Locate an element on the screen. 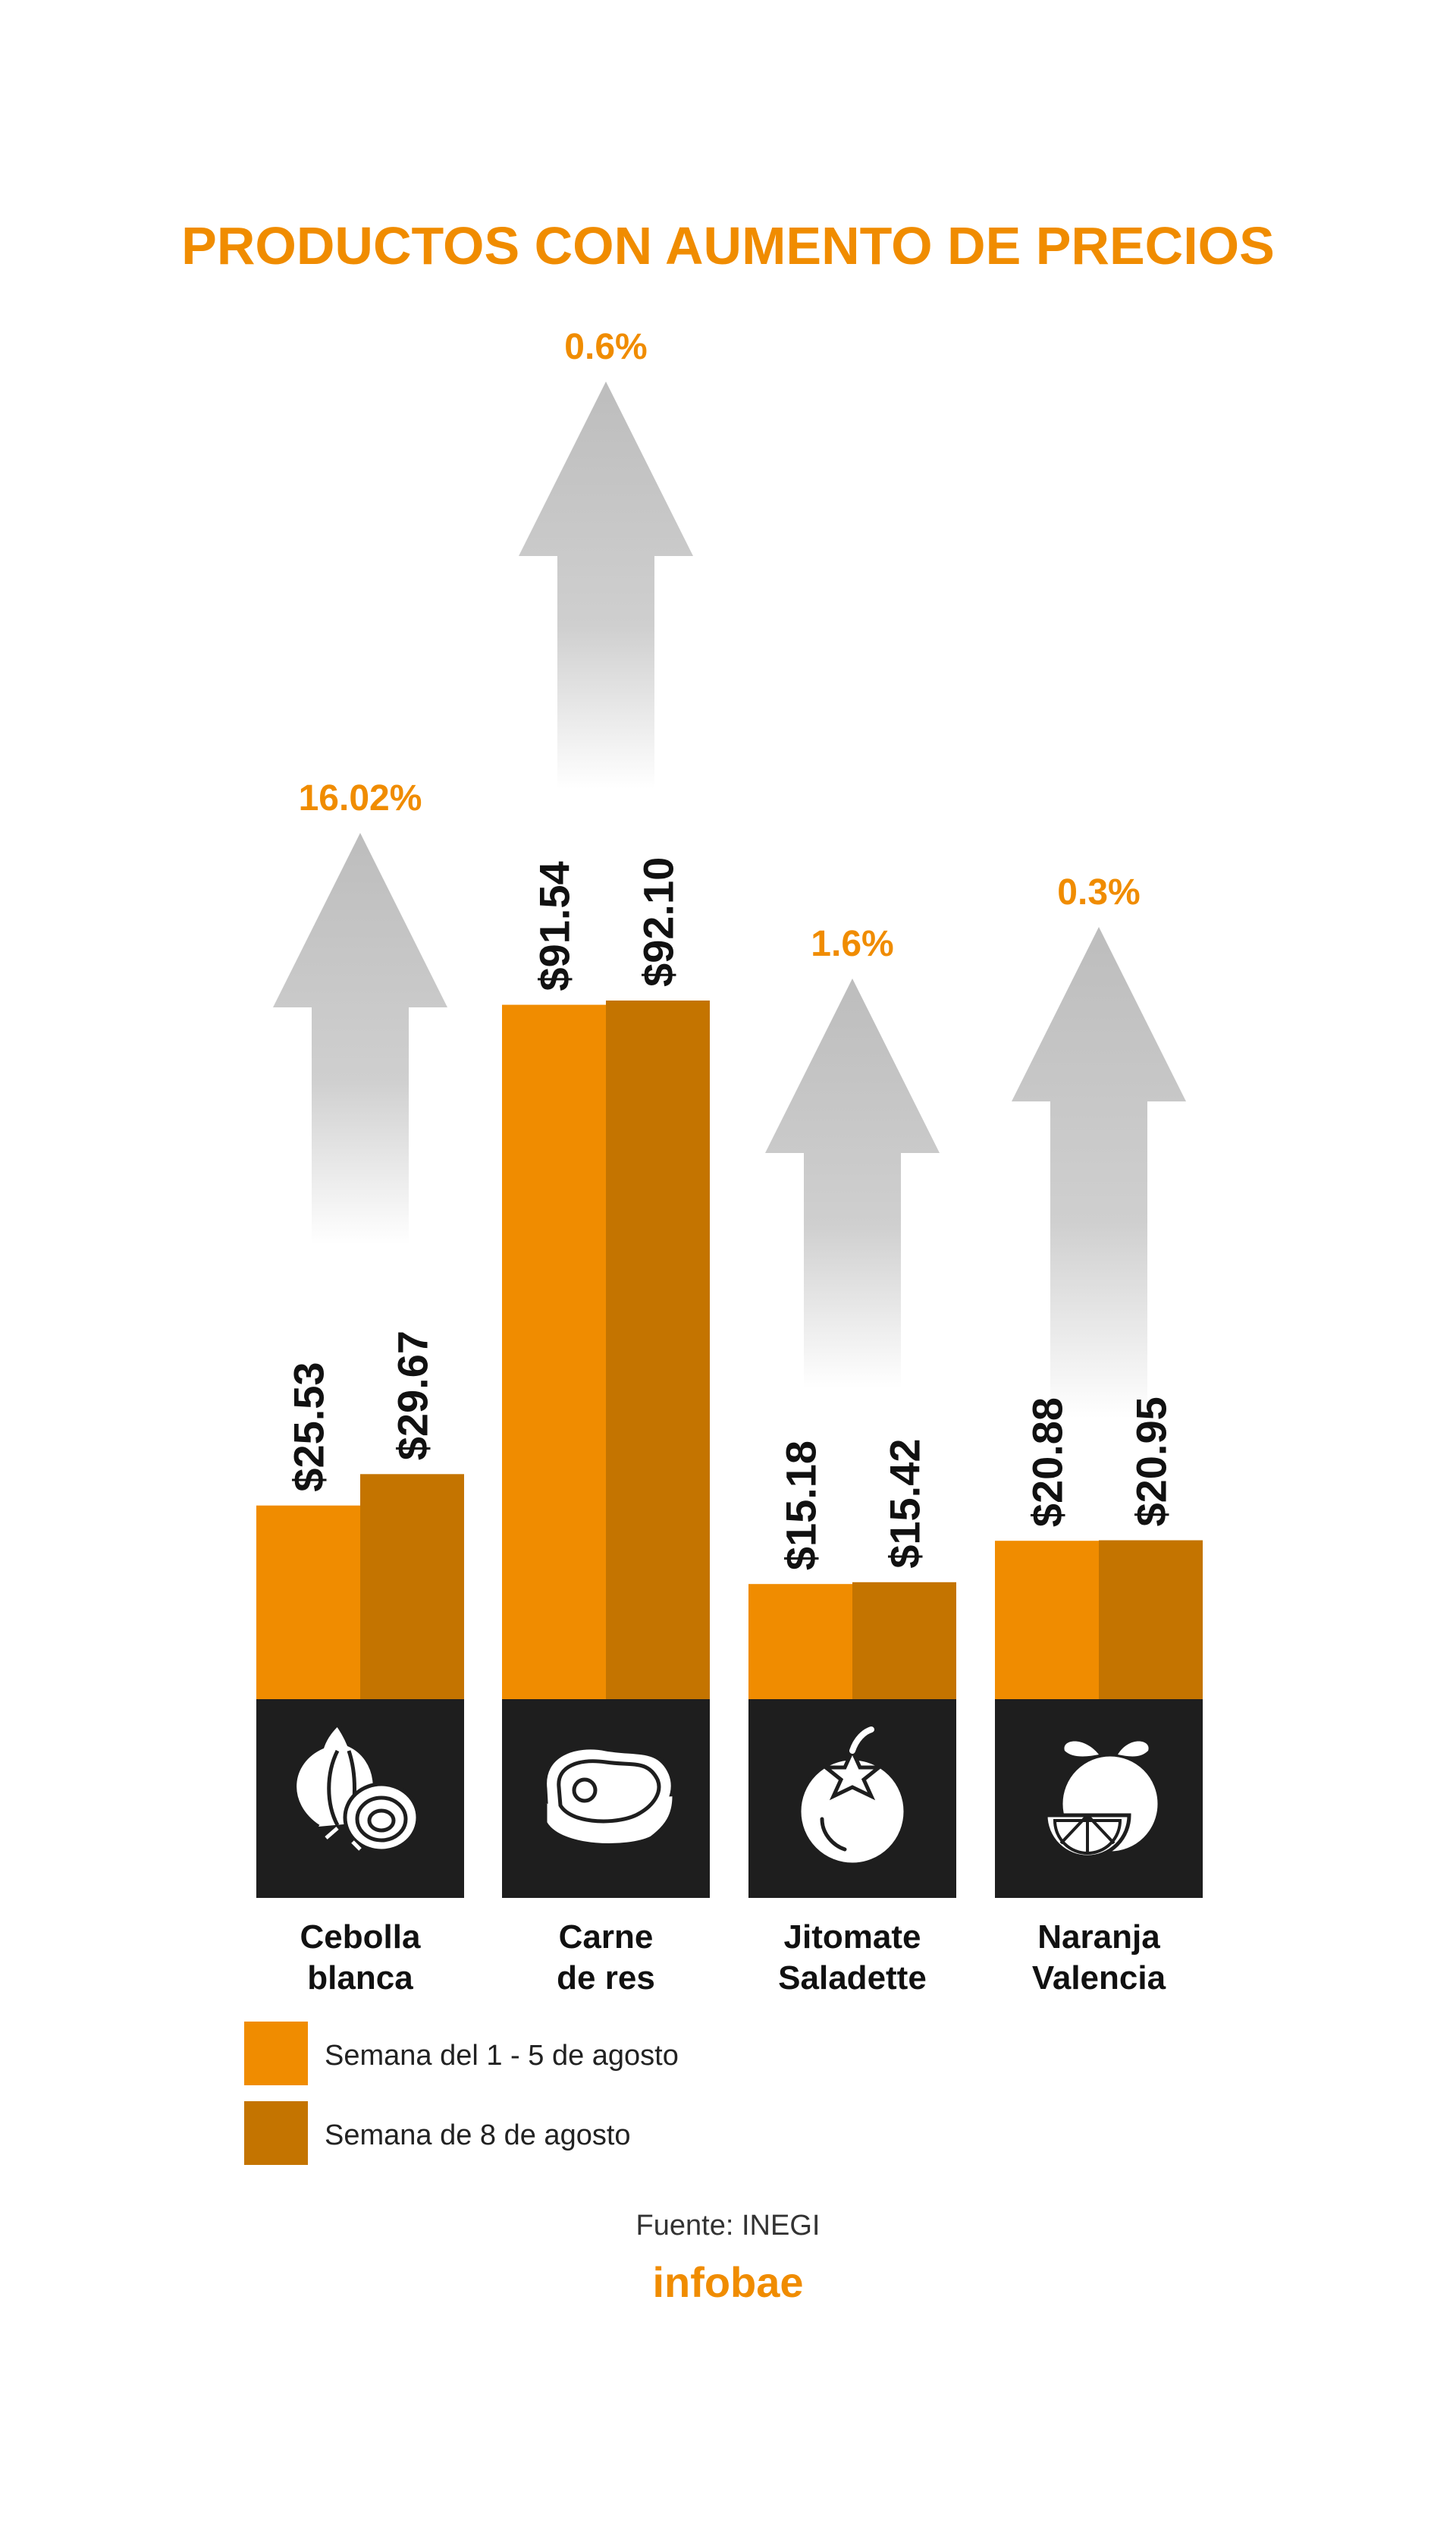 The width and height of the screenshot is (1456, 2526). change-label: 1.6% is located at coordinates (852, 944).